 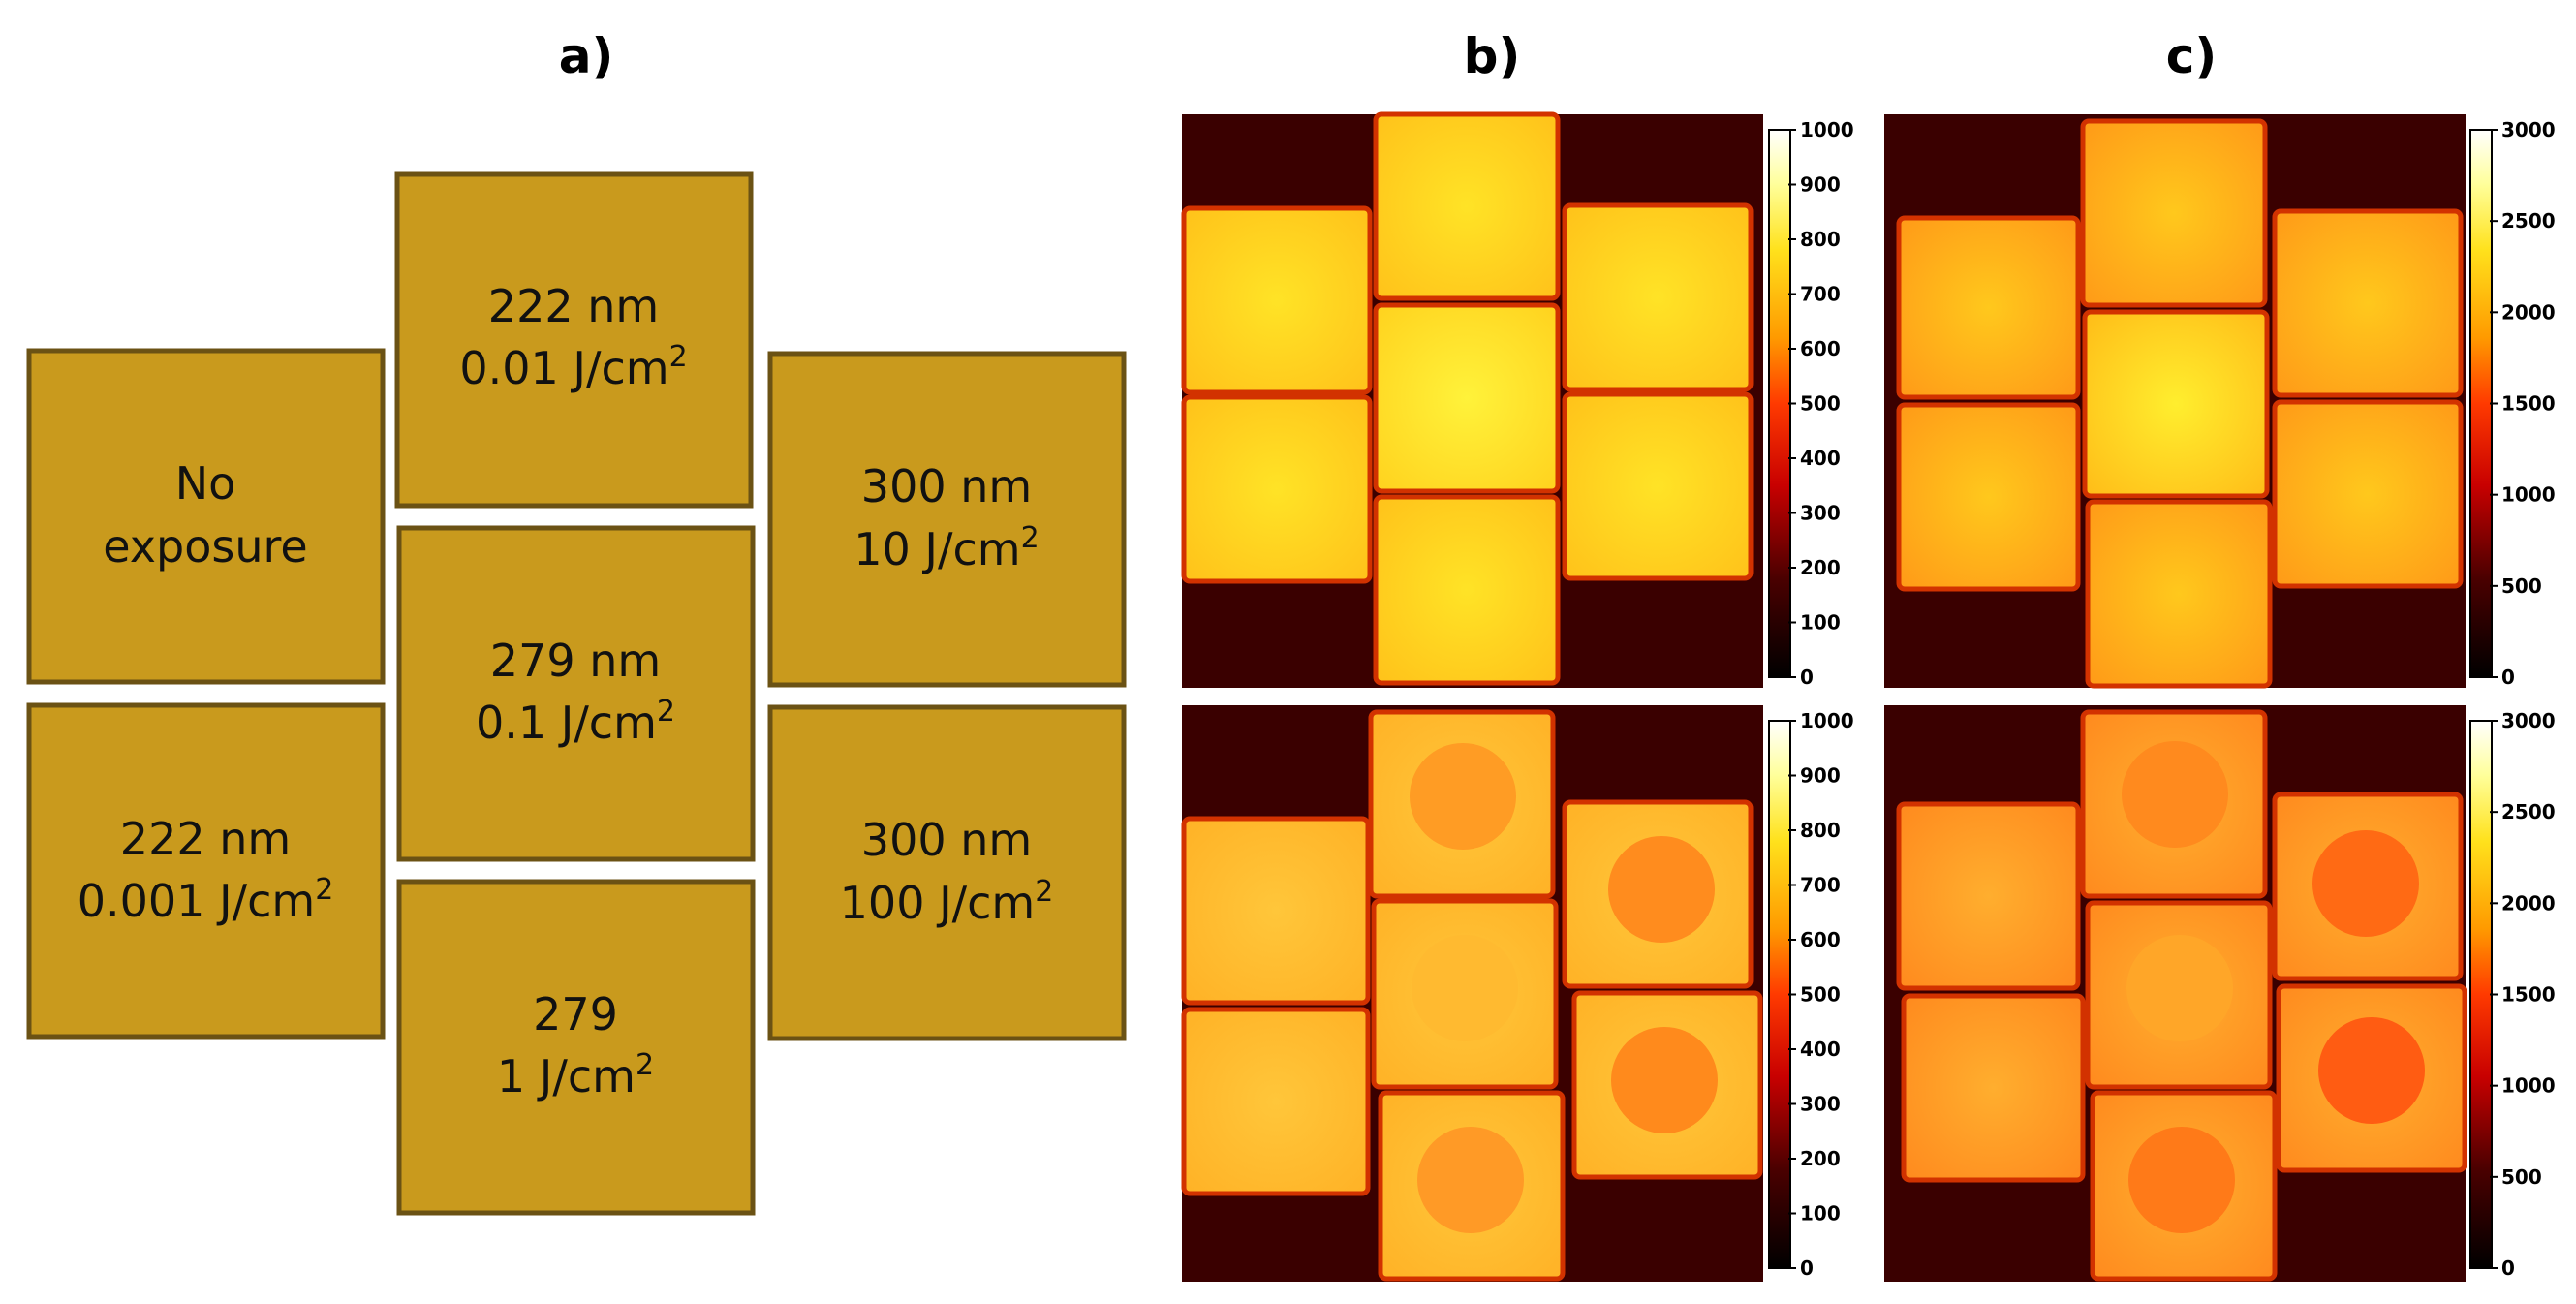 What do you see at coordinates (206, 516) in the screenshot?
I see `tile-left-upper: No exposure` at bounding box center [206, 516].